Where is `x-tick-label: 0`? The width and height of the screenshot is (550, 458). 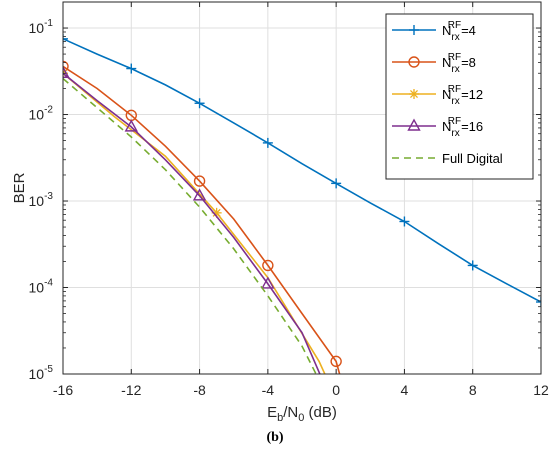 x-tick-label: 0 is located at coordinates (336, 390).